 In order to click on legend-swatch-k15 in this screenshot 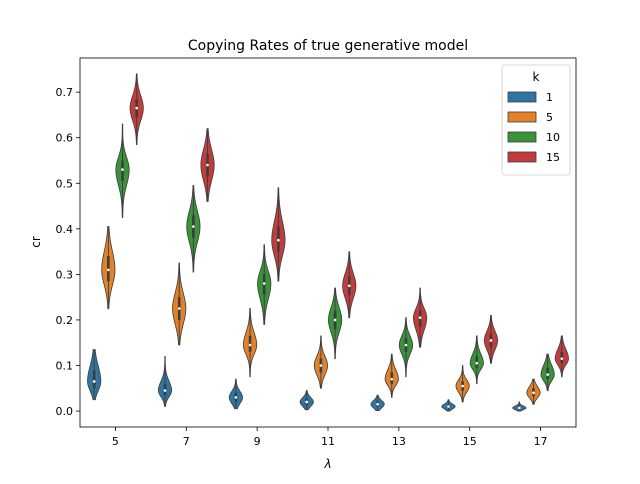, I will do `click(522, 157)`.